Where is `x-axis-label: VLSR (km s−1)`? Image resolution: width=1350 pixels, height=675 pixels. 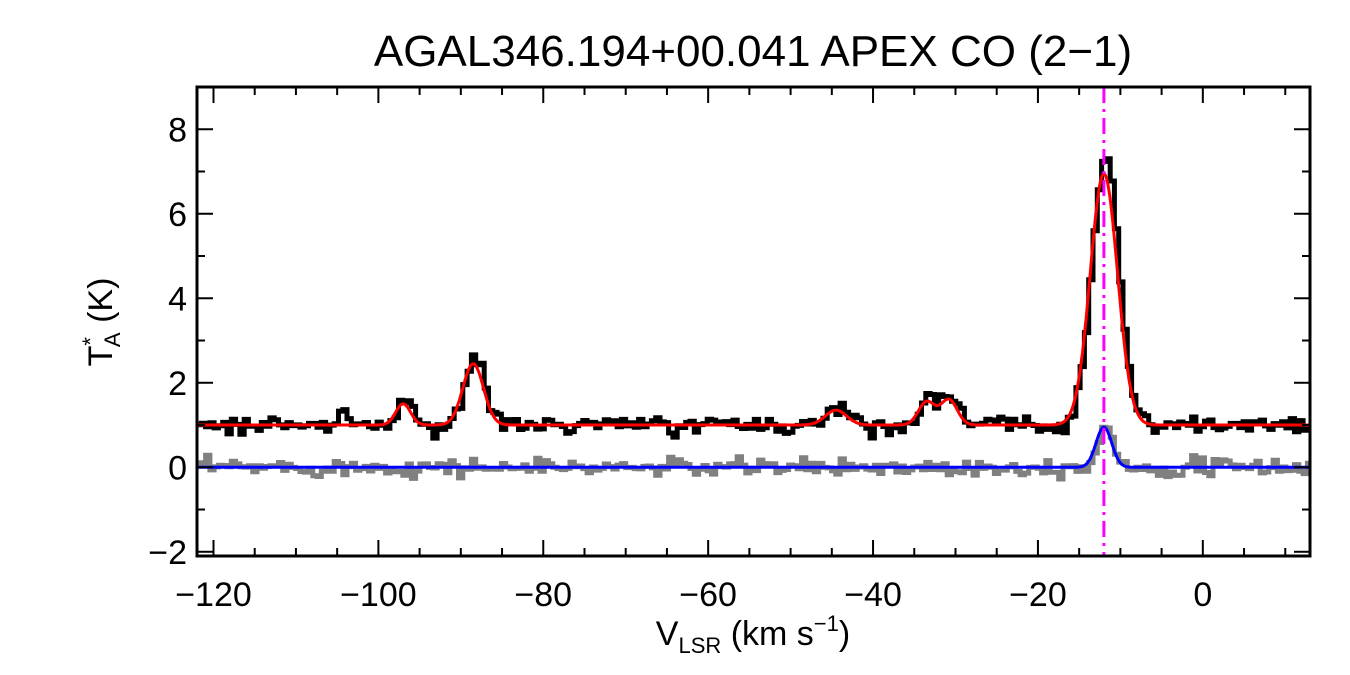
x-axis-label: VLSR (km s−1) is located at coordinates (753, 634).